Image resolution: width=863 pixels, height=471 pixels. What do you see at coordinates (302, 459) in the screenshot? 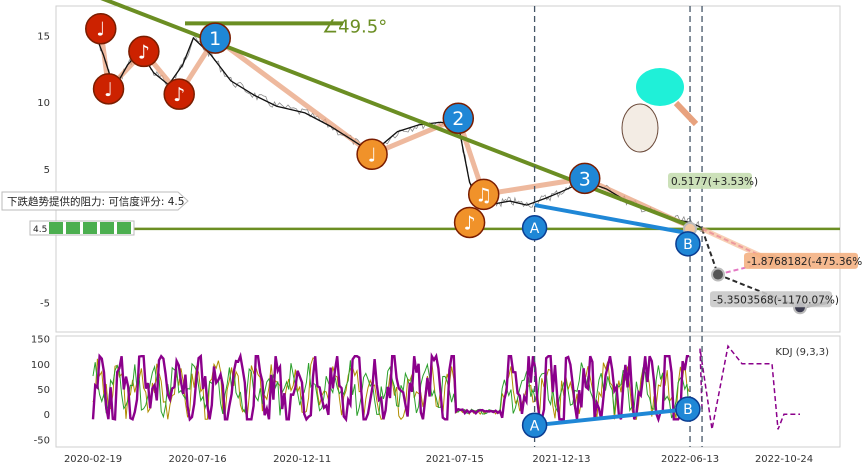
I see `x-tick-label: 2020-12-11` at bounding box center [302, 459].